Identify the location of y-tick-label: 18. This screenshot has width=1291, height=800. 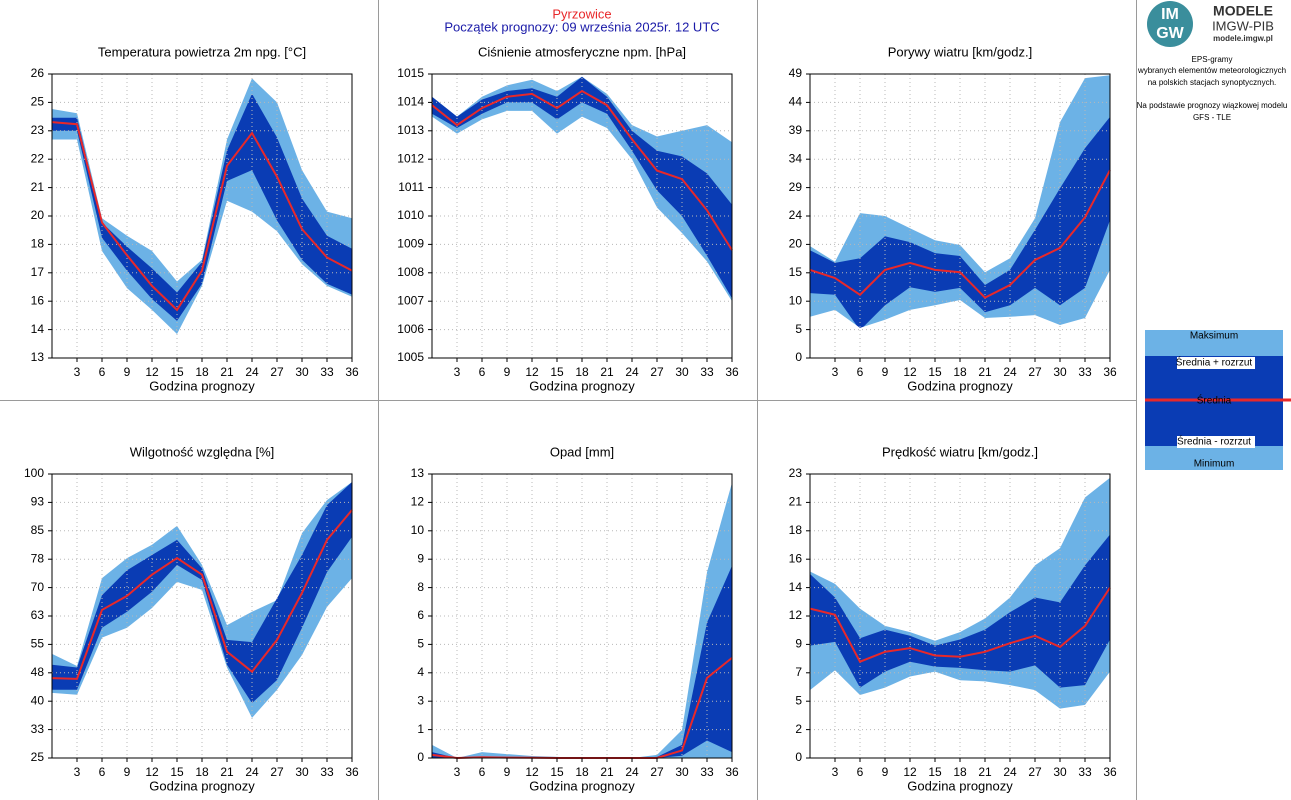
(796, 530).